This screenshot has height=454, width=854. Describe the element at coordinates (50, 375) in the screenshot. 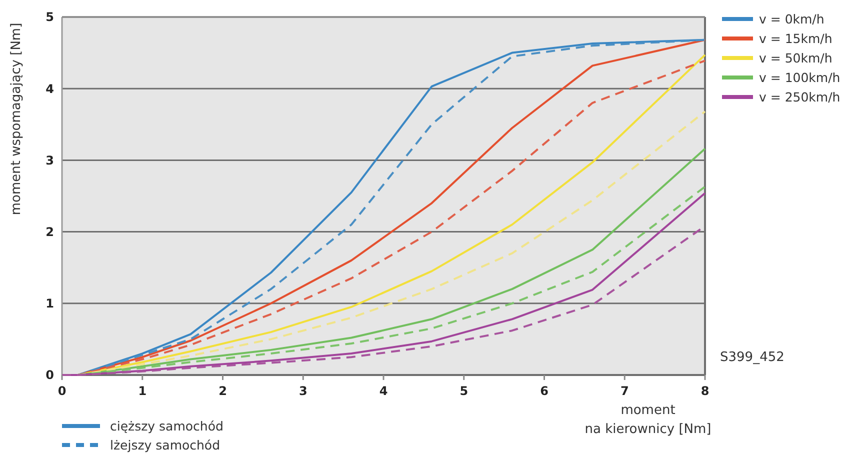

I see `y-tick-label: 0` at that location.